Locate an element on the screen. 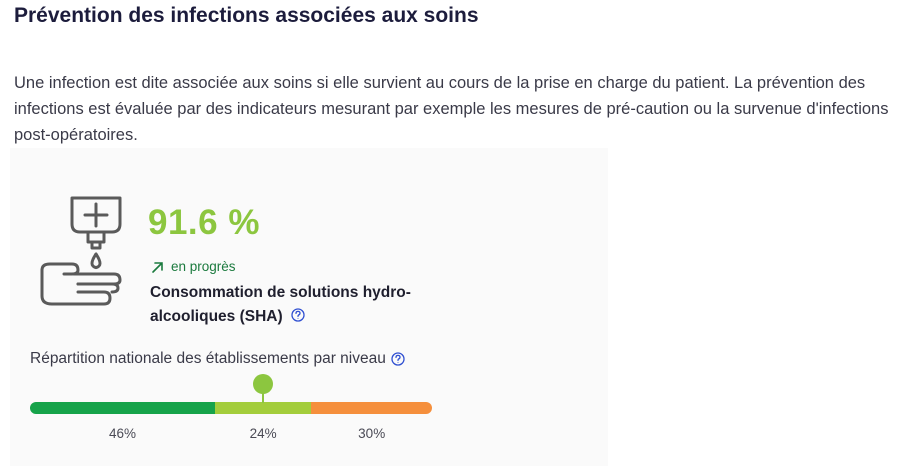 The height and width of the screenshot is (468, 907). indicator-score: 91.6 % is located at coordinates (204, 222).